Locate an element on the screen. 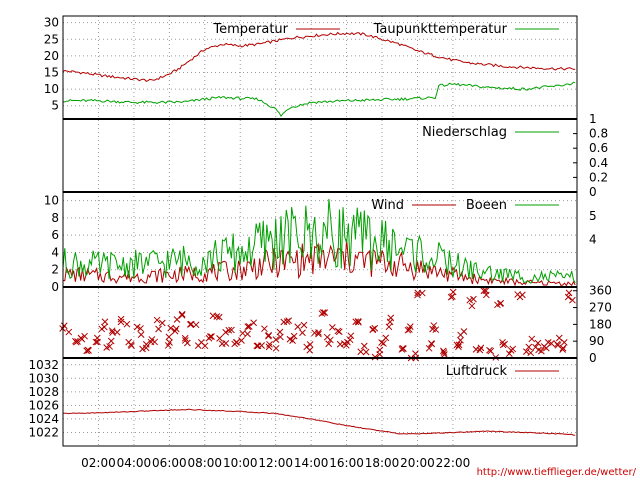 The width and height of the screenshot is (640, 480). y-tick-label: 6 is located at coordinates (55, 235).